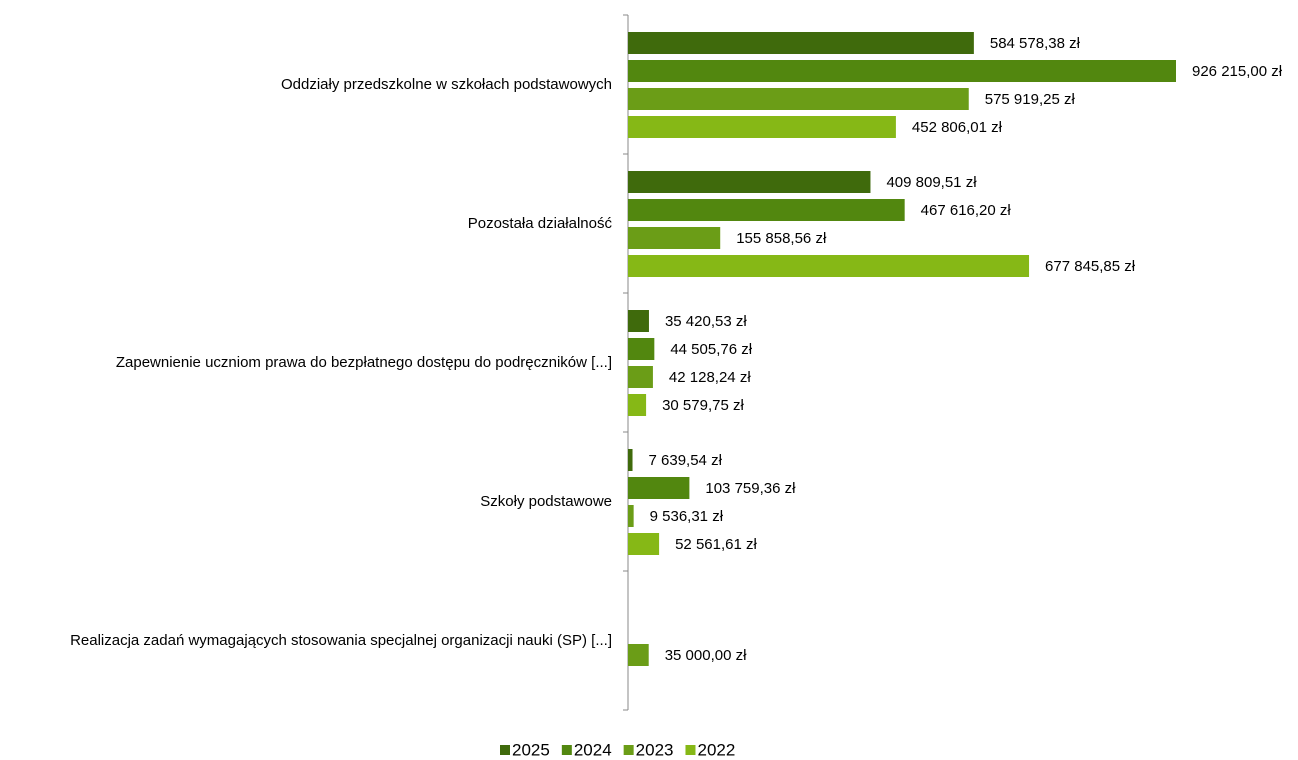  What do you see at coordinates (686, 460) in the screenshot?
I see `value-label: 7 639,54 zł` at bounding box center [686, 460].